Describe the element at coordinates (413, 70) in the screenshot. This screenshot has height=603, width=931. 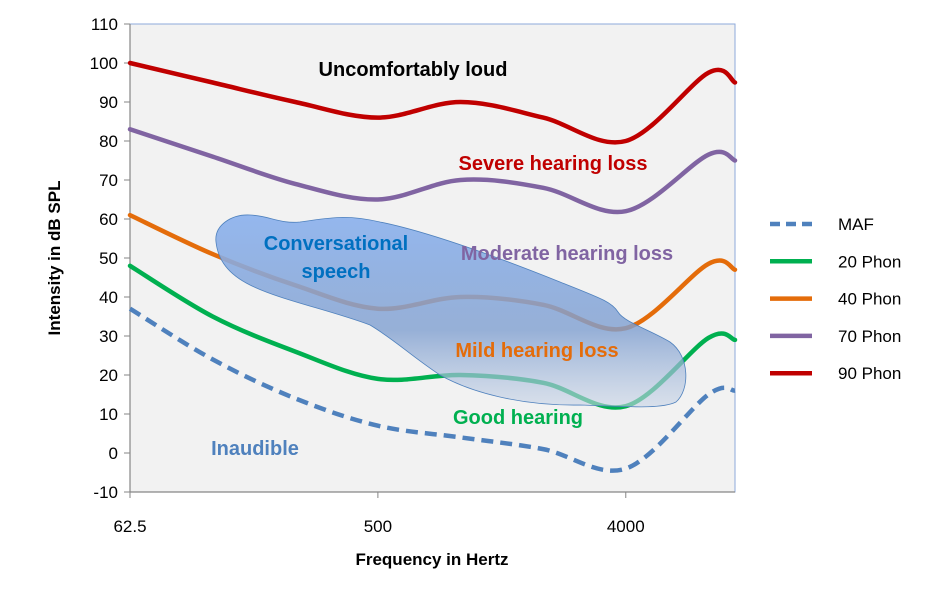
I see `label-uncomfortably-loud: Uncomfortably loud` at that location.